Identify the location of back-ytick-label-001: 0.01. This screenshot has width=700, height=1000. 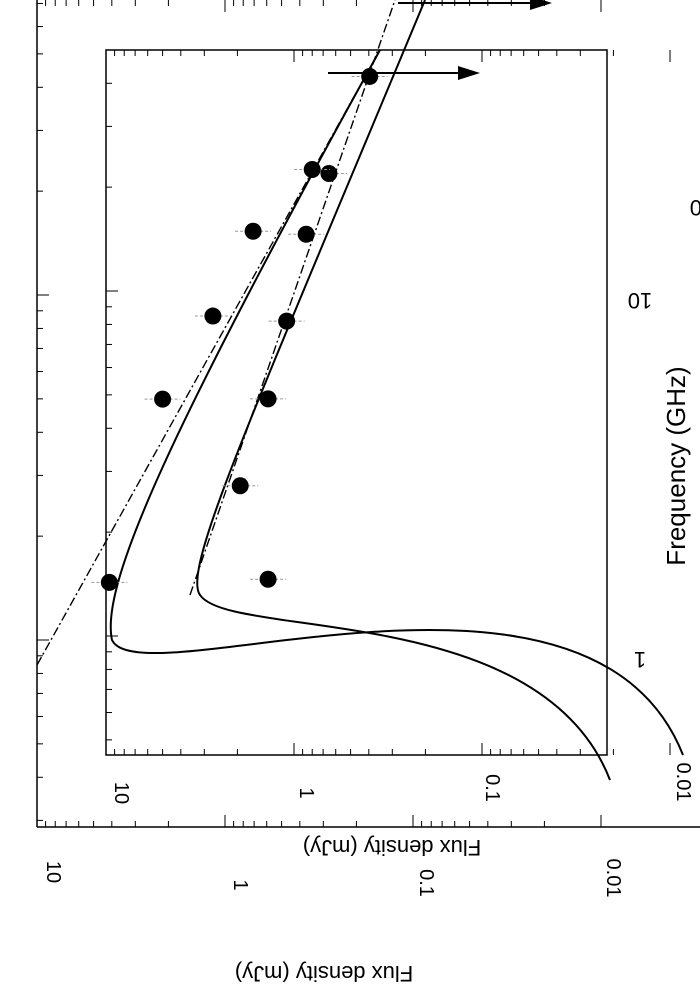
(613, 878).